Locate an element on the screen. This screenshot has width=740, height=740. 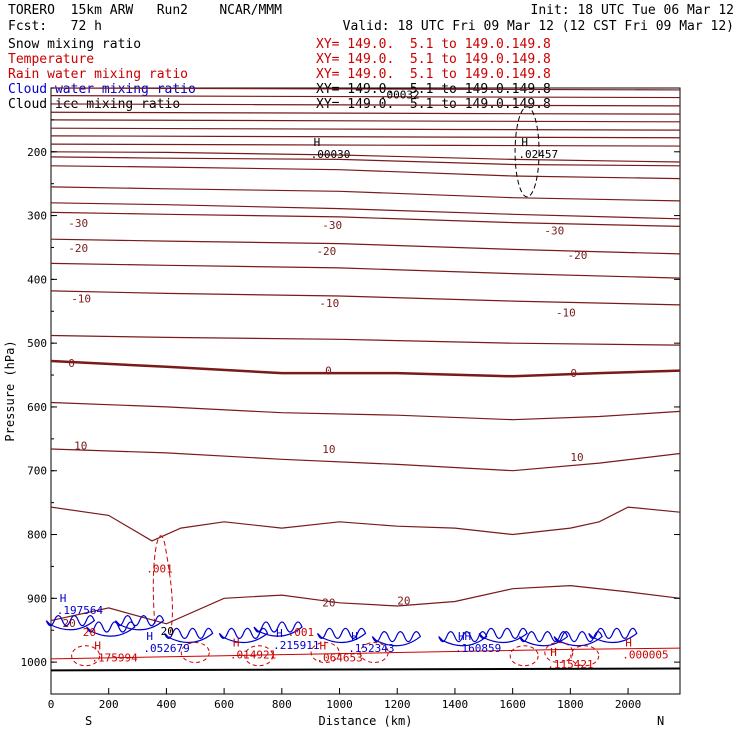
legend-xy-cloud-ice: XY= 149.0. 5.1 to 149.0.149.8 is located at coordinates (433, 104).